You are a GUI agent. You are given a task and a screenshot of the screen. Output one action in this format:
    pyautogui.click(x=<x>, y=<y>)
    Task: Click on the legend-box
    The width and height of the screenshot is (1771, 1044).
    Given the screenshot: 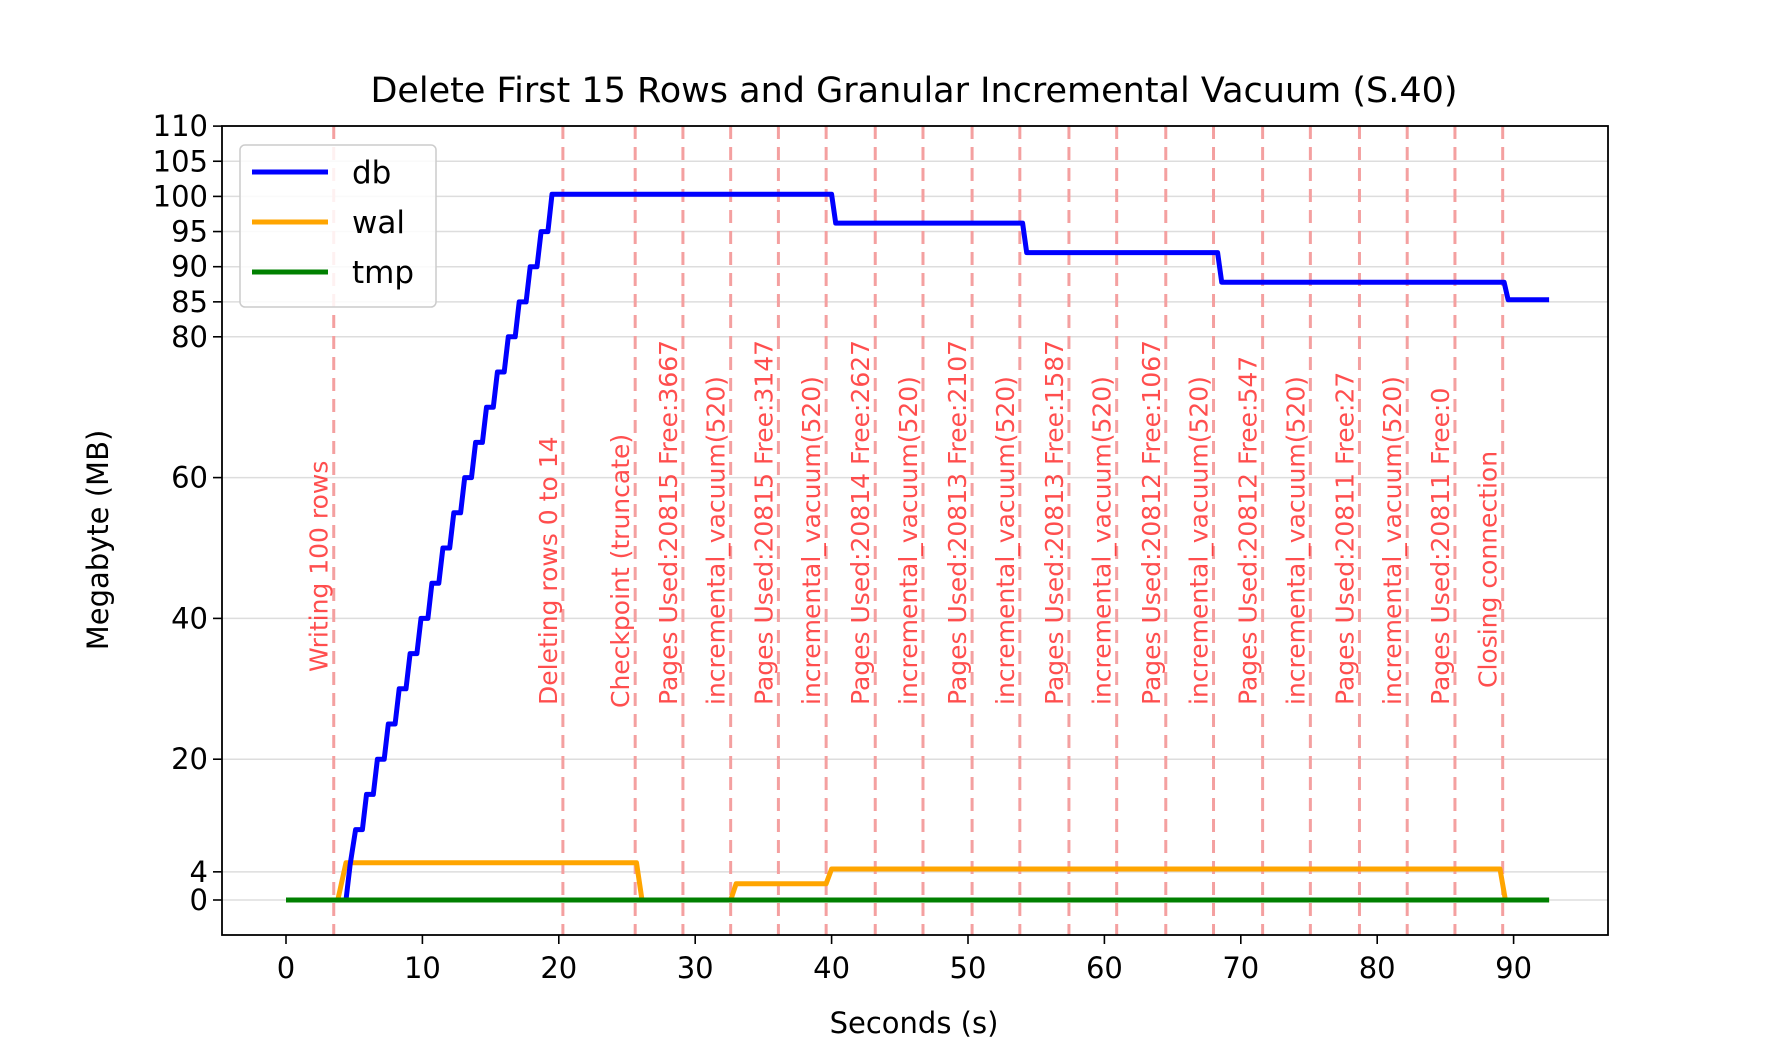 What is the action you would take?
    pyautogui.click(x=338, y=226)
    